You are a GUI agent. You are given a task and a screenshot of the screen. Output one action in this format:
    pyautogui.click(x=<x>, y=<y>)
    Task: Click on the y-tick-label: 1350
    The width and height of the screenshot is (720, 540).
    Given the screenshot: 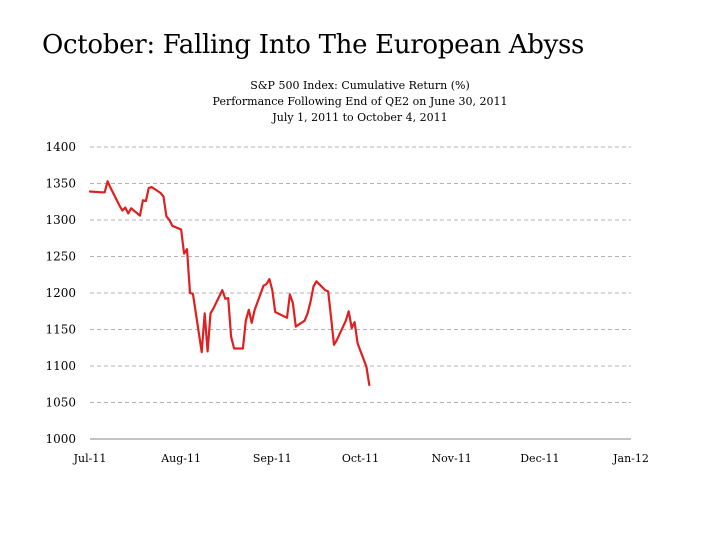 What is the action you would take?
    pyautogui.click(x=60, y=184)
    